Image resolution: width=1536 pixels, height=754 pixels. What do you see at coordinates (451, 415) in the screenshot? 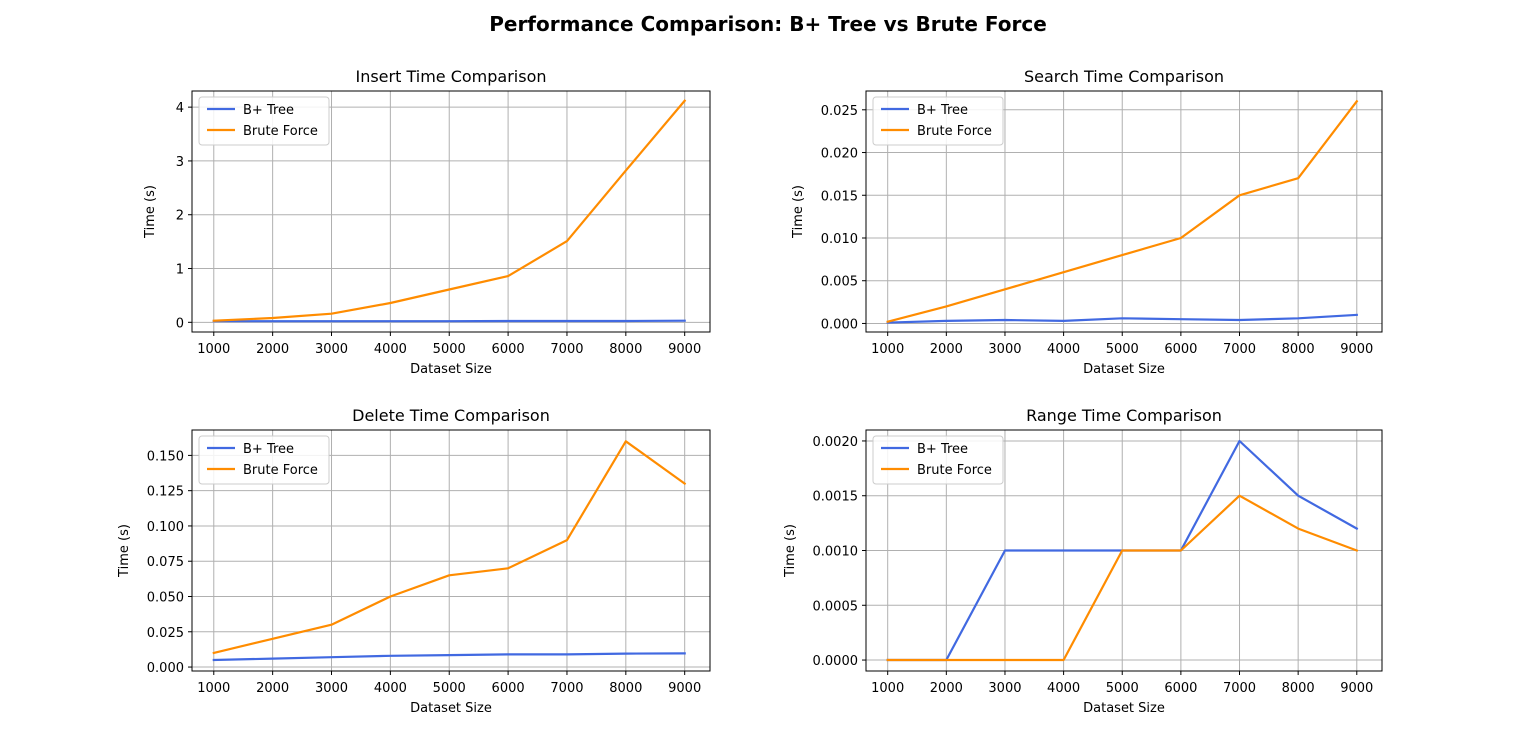
I see `subplot-title: Delete Time Comparison` at bounding box center [451, 415].